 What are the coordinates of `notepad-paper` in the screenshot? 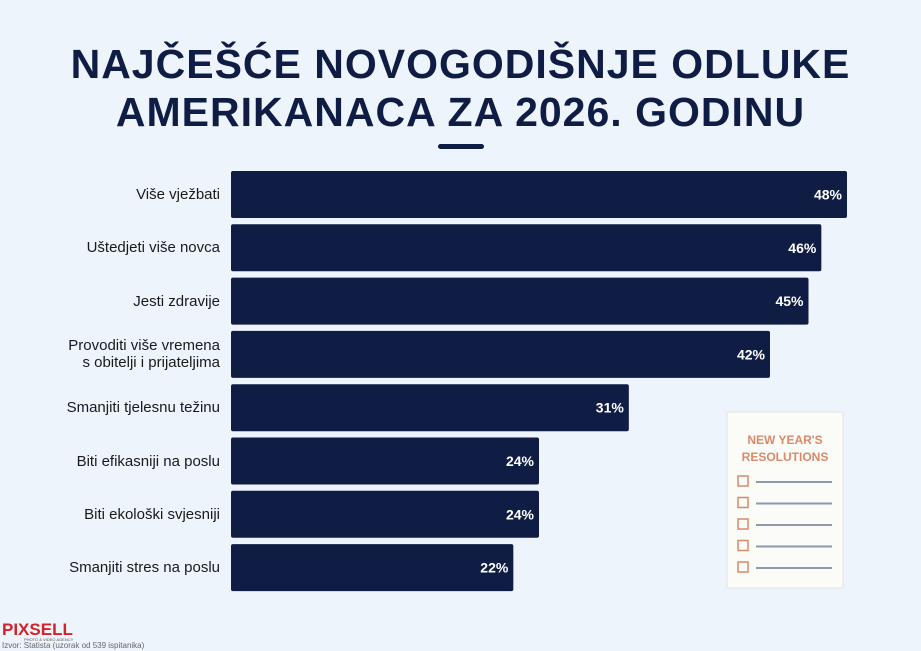 It's located at (785, 500).